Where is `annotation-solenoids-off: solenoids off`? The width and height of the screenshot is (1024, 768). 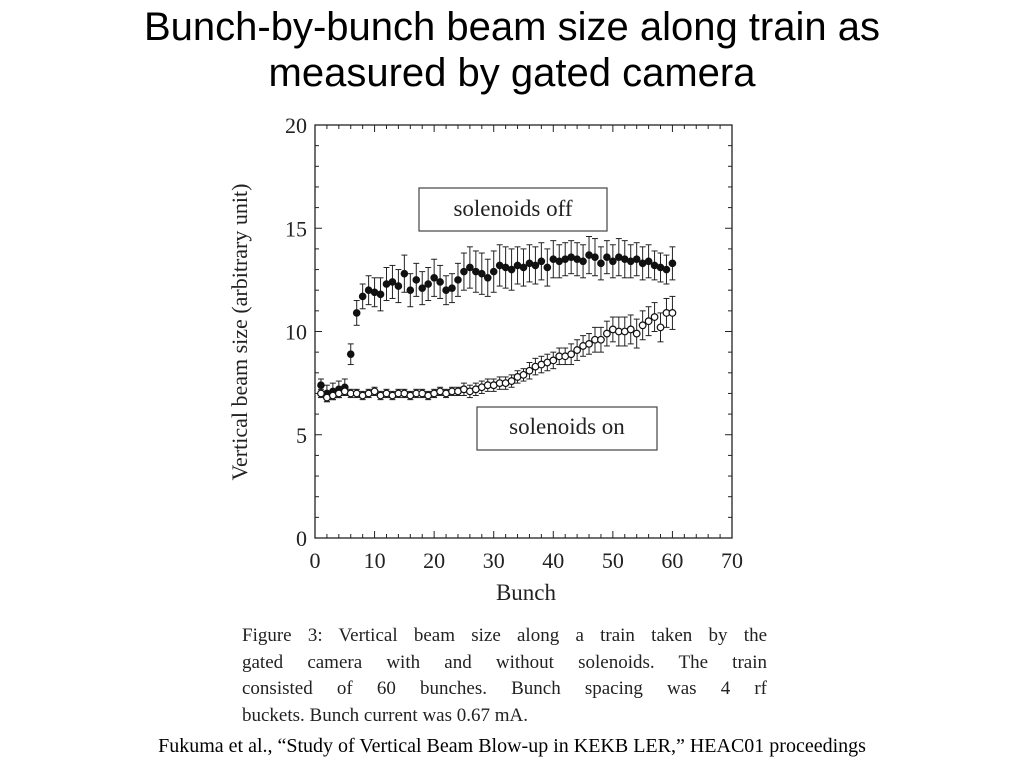
annotation-solenoids-off: solenoids off is located at coordinates (512, 208).